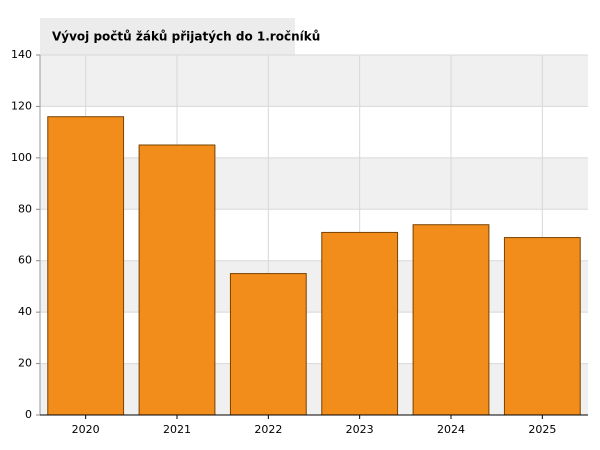 Image resolution: width=600 pixels, height=450 pixels. What do you see at coordinates (21, 157) in the screenshot?
I see `y-tick-label: 100` at bounding box center [21, 157].